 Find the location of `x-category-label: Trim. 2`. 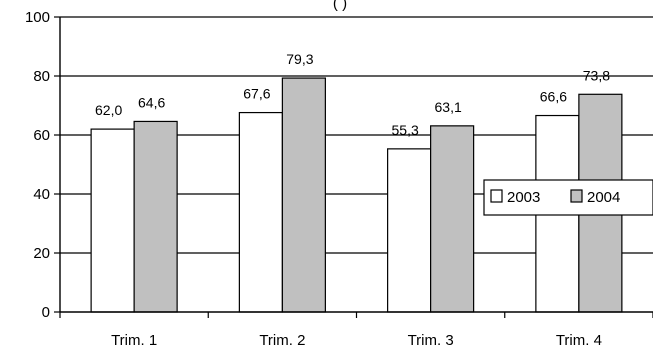

x-category-label: Trim. 2 is located at coordinates (282, 340).